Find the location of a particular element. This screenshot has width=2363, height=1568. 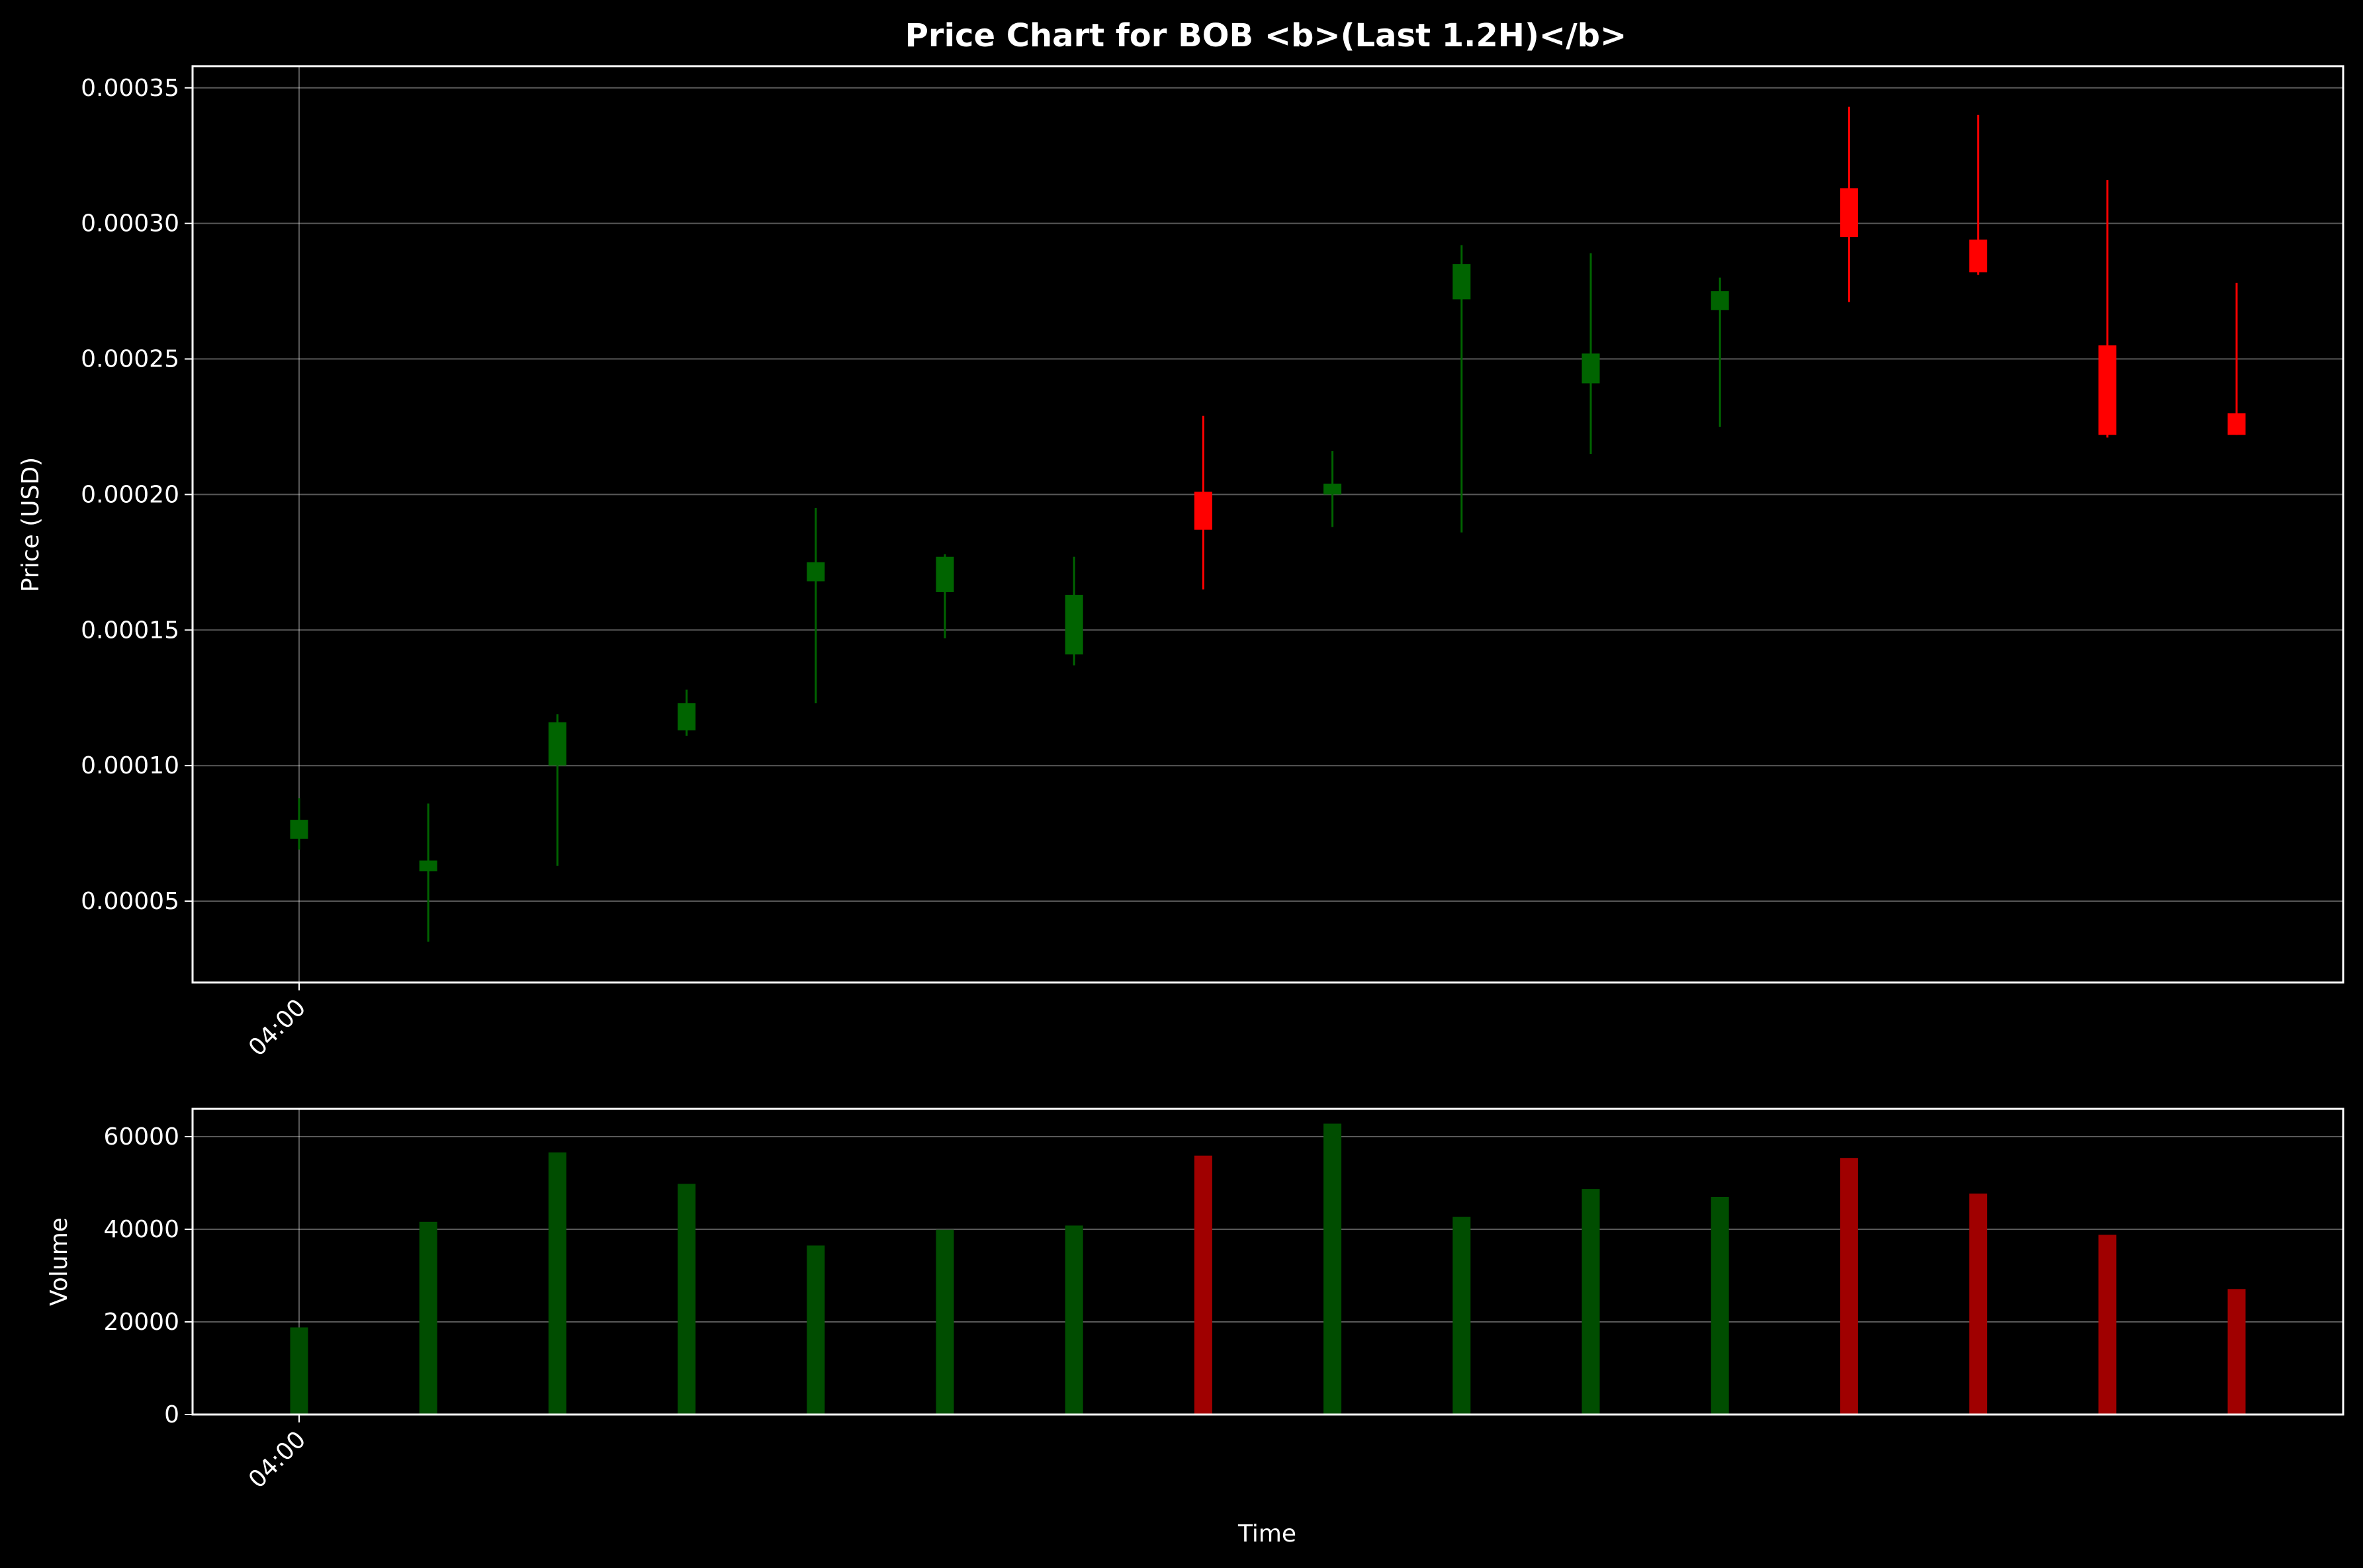

price-y-axis-label: Price (USD) is located at coordinates (31, 524).